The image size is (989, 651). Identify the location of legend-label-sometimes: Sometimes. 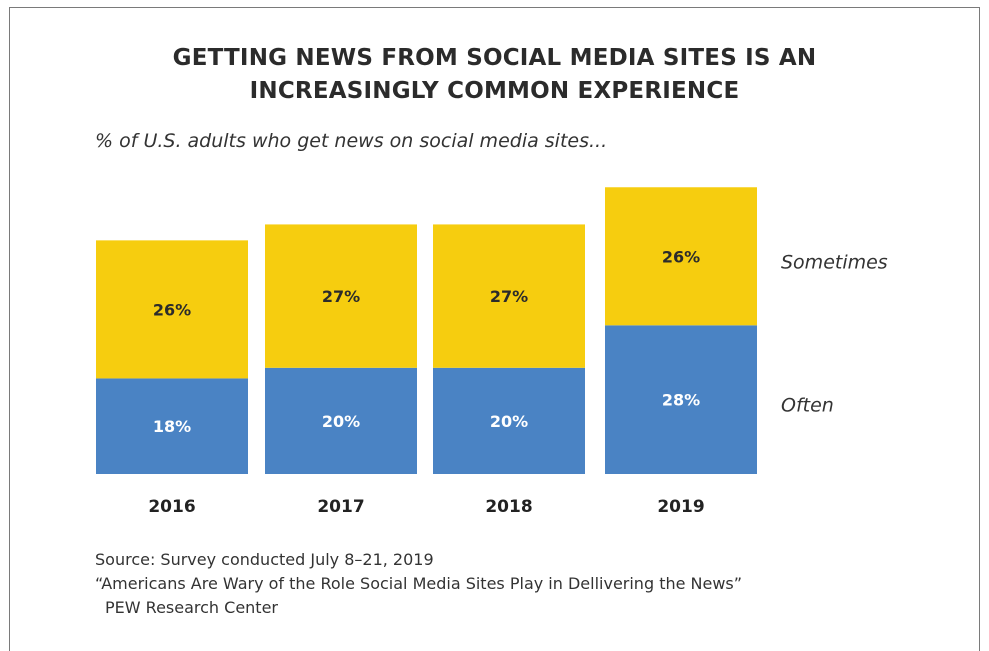
(834, 262).